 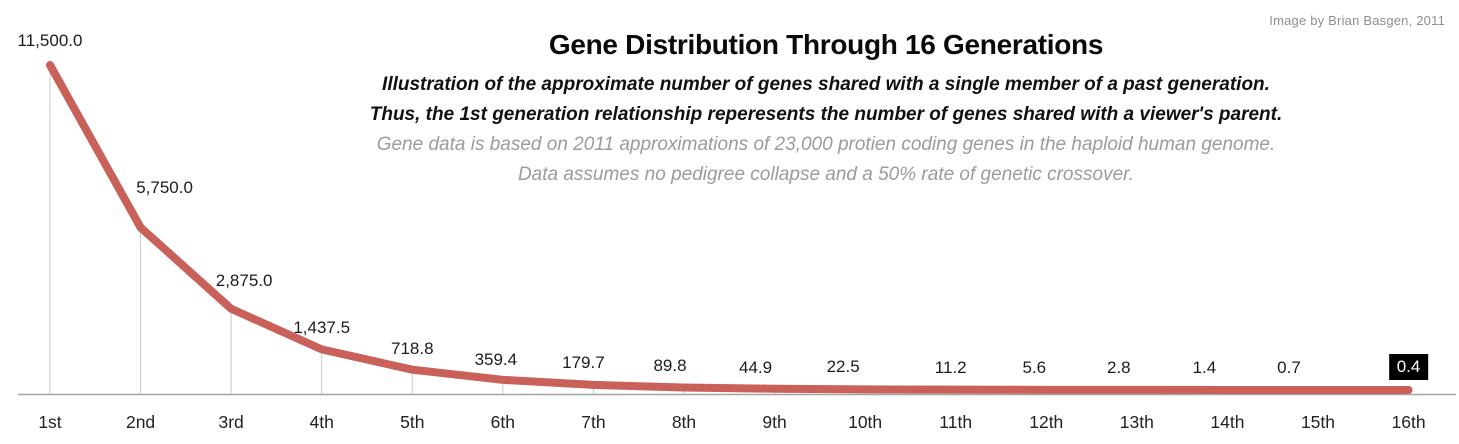 What do you see at coordinates (670, 366) in the screenshot?
I see `data-label: 89.8` at bounding box center [670, 366].